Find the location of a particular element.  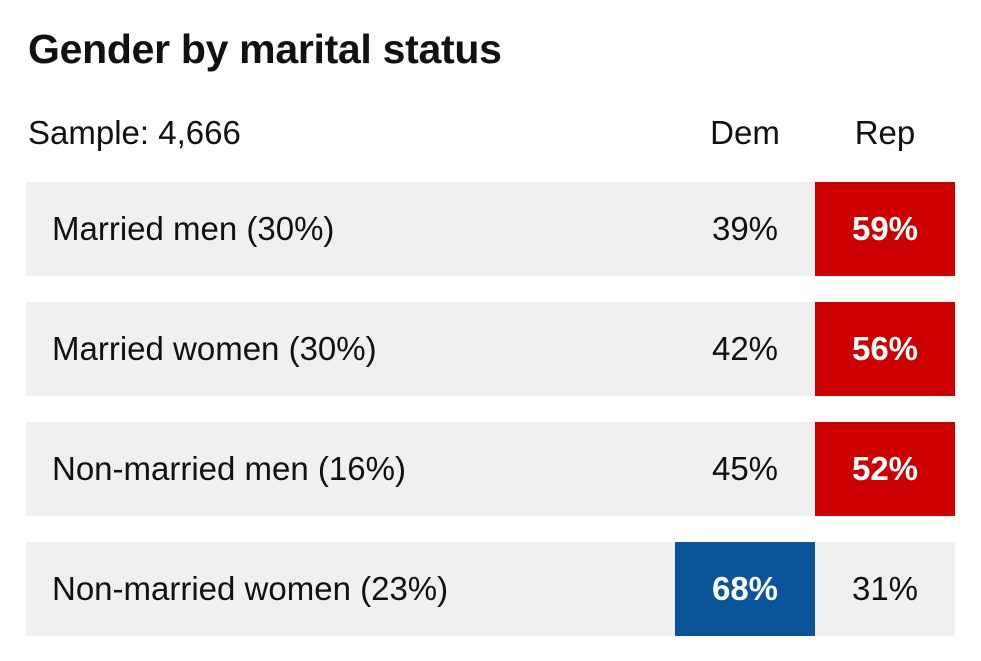

dem-value: 39% is located at coordinates (745, 228).